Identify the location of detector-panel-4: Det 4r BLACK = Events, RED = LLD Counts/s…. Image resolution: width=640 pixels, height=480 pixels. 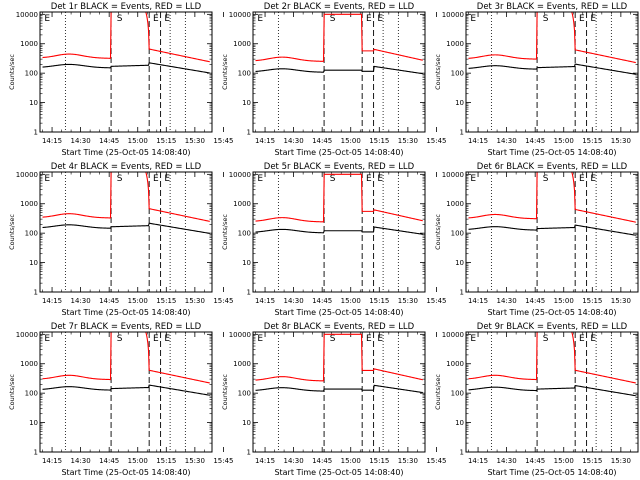
(121, 239).